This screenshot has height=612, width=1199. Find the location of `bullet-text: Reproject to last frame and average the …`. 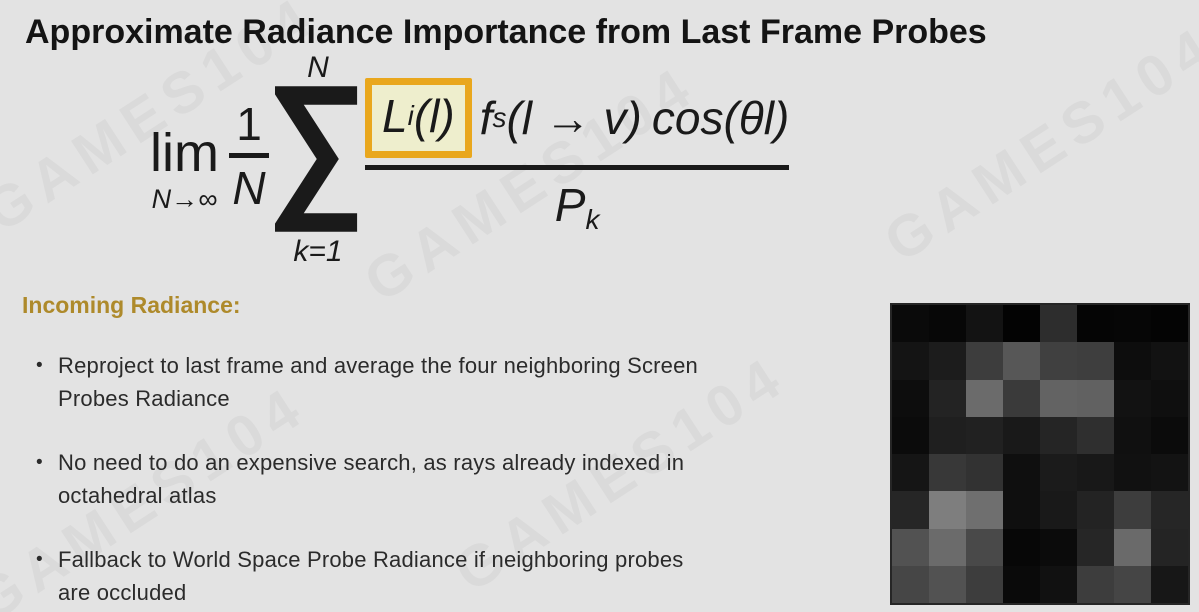

bullet-text: Reproject to last frame and average the … is located at coordinates (457, 382).